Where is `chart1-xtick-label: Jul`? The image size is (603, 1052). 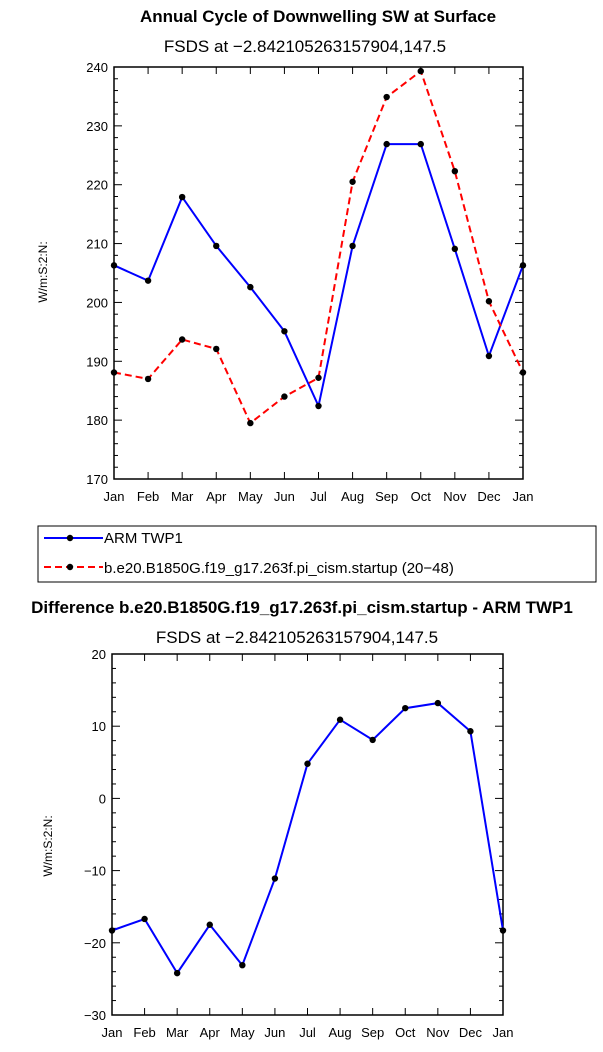
chart1-xtick-label: Jul is located at coordinates (318, 496).